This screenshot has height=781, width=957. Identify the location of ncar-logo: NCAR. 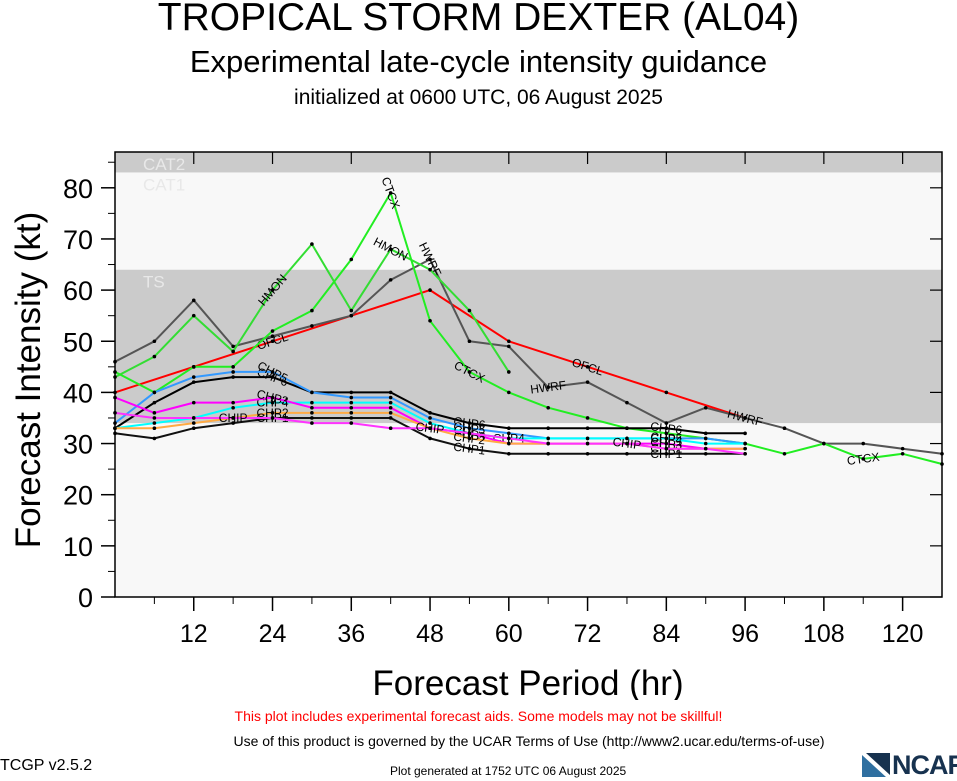
(909, 765).